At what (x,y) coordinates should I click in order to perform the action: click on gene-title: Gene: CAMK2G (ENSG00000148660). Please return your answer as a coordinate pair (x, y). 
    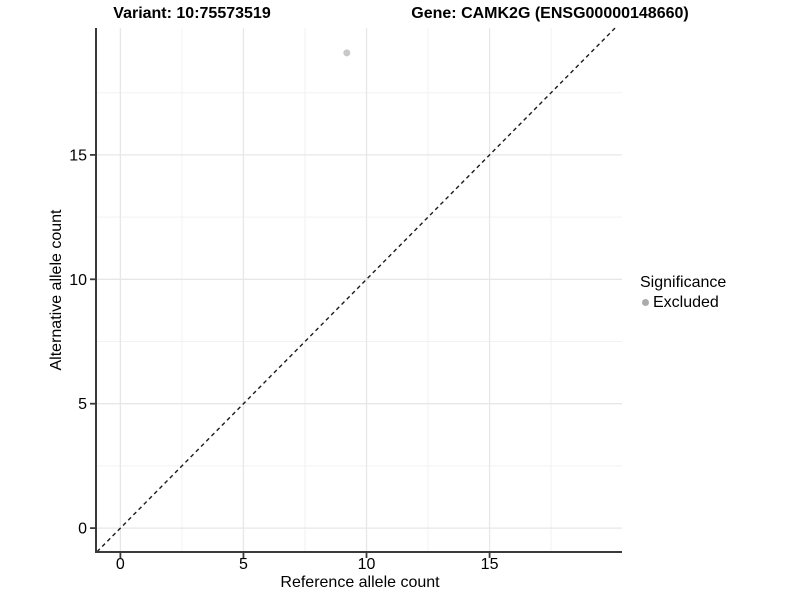
    Looking at the image, I should click on (550, 13).